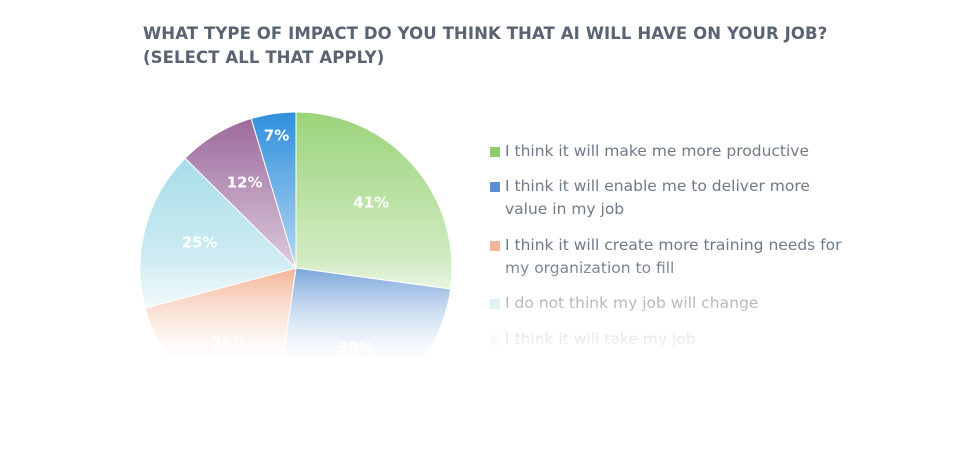 Image resolution: width=961 pixels, height=454 pixels. I want to click on legend-label: I do not think my job will change, so click(632, 303).